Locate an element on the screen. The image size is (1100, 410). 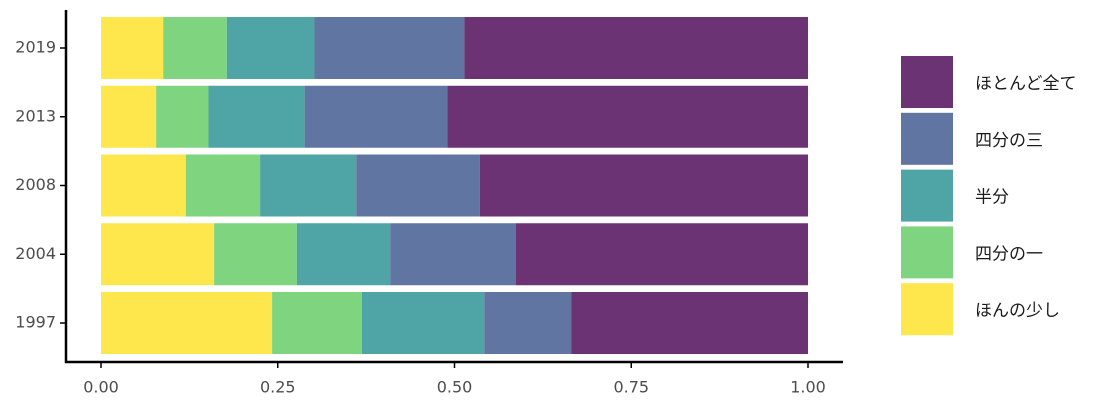
y-tick-label: 2019 is located at coordinates (35, 47).